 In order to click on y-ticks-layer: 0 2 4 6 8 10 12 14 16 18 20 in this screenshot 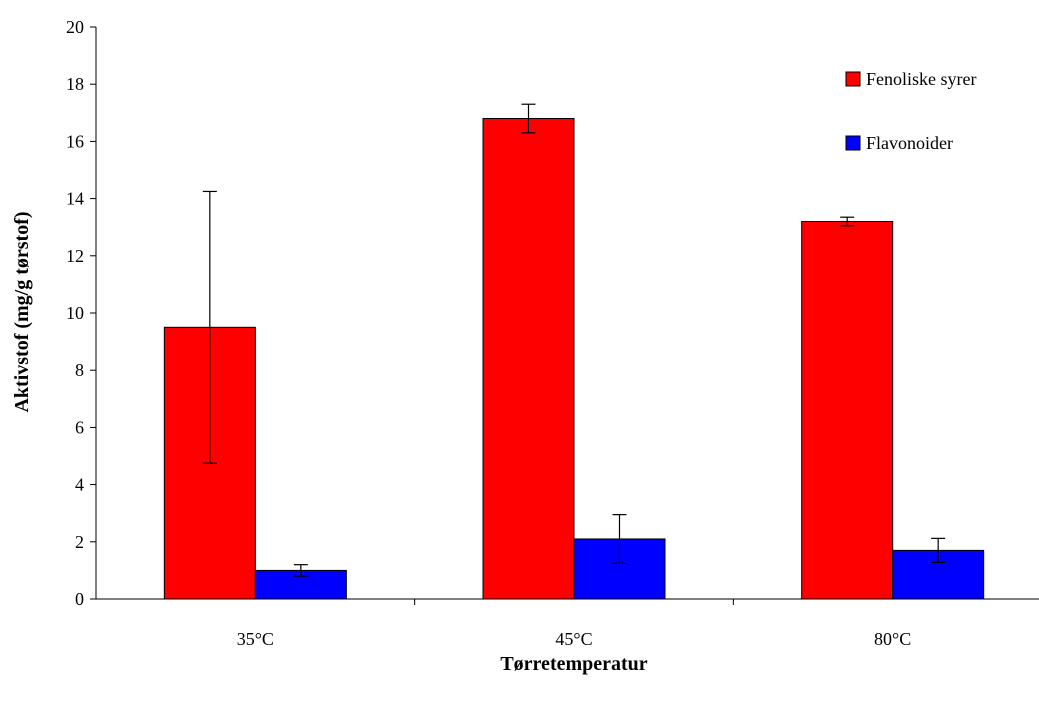, I will do `click(81, 313)`.